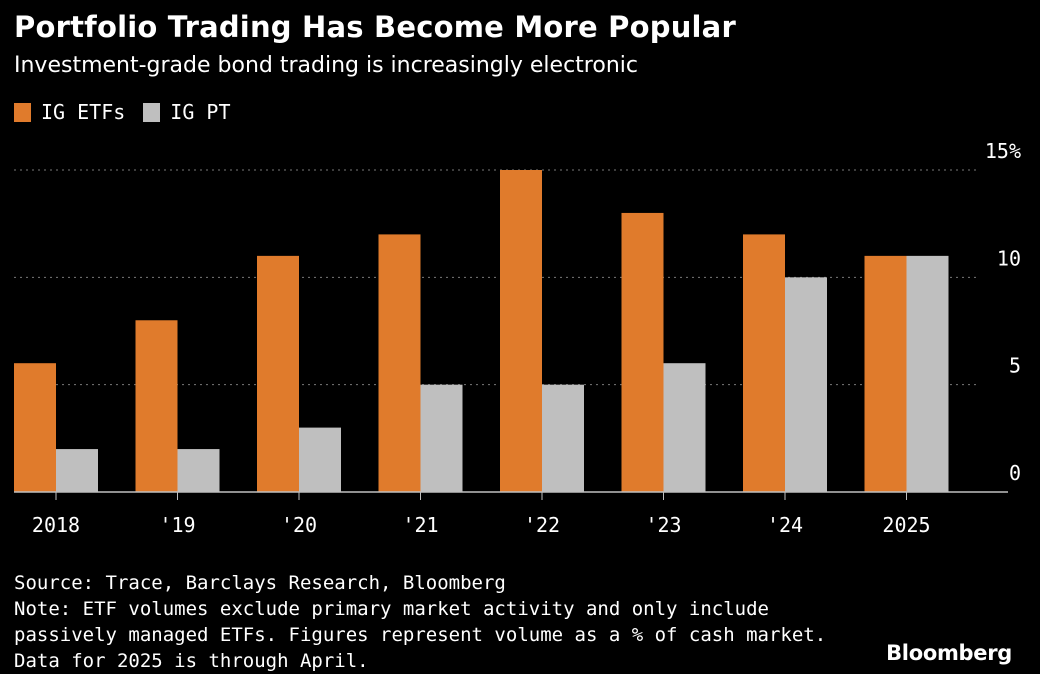 Image resolution: width=1040 pixels, height=674 pixels. I want to click on y-tick-label: 5, so click(1015, 366).